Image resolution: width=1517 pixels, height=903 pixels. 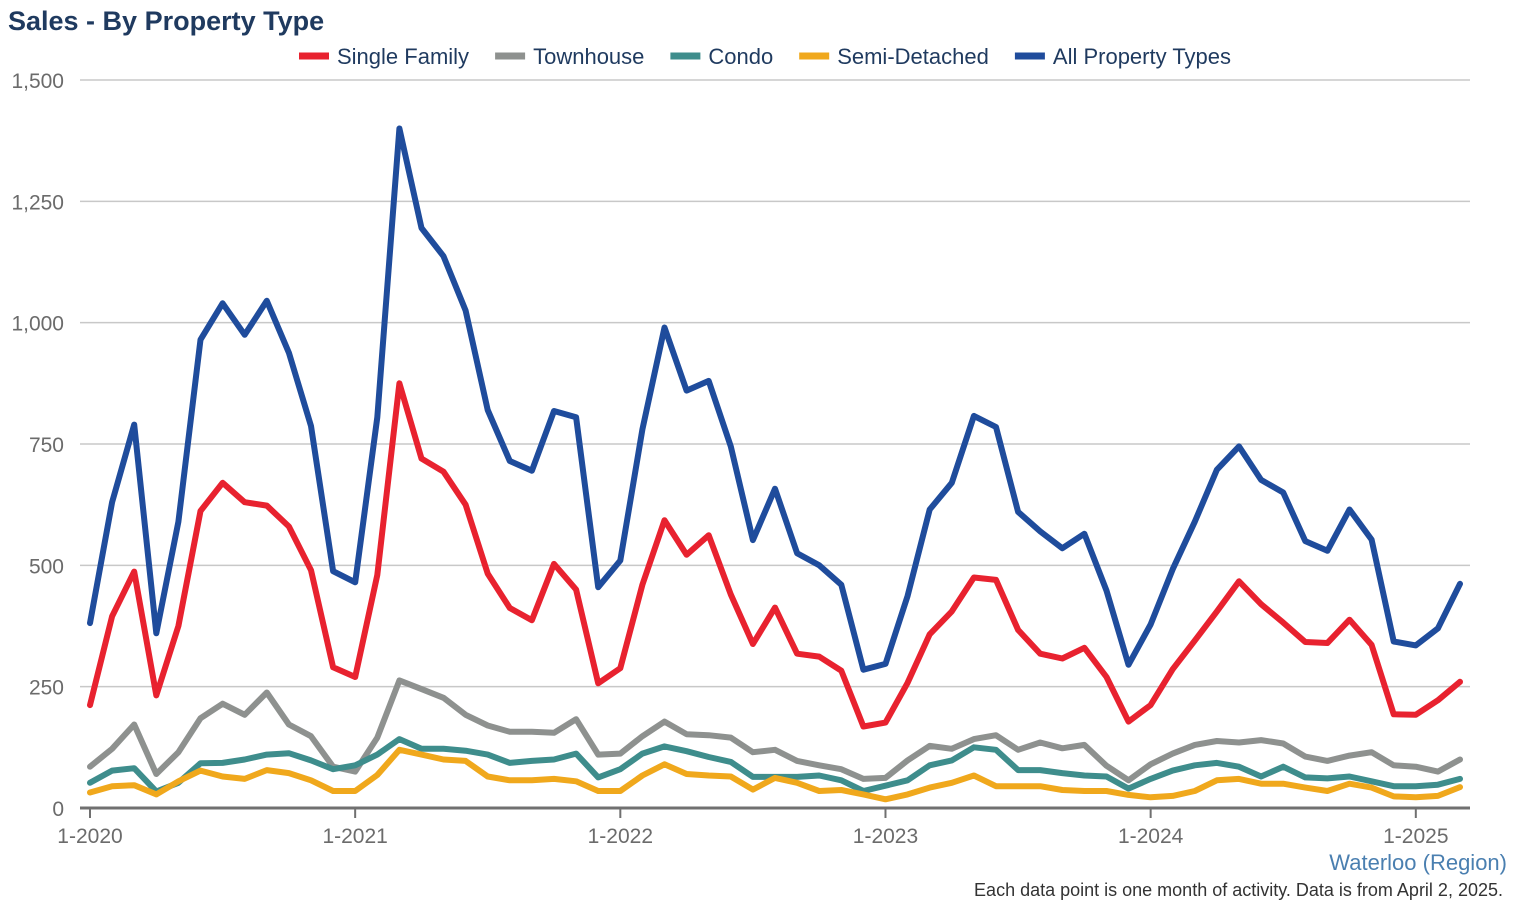 I want to click on y-tick-label: 1,000, so click(x=37, y=324).